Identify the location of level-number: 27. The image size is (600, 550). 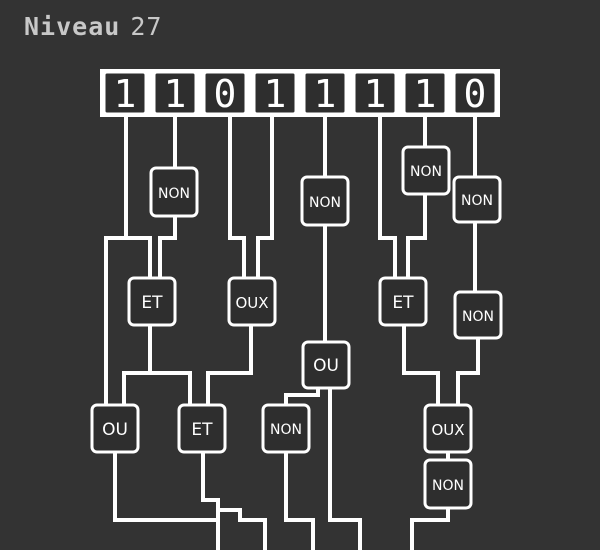
(146, 26).